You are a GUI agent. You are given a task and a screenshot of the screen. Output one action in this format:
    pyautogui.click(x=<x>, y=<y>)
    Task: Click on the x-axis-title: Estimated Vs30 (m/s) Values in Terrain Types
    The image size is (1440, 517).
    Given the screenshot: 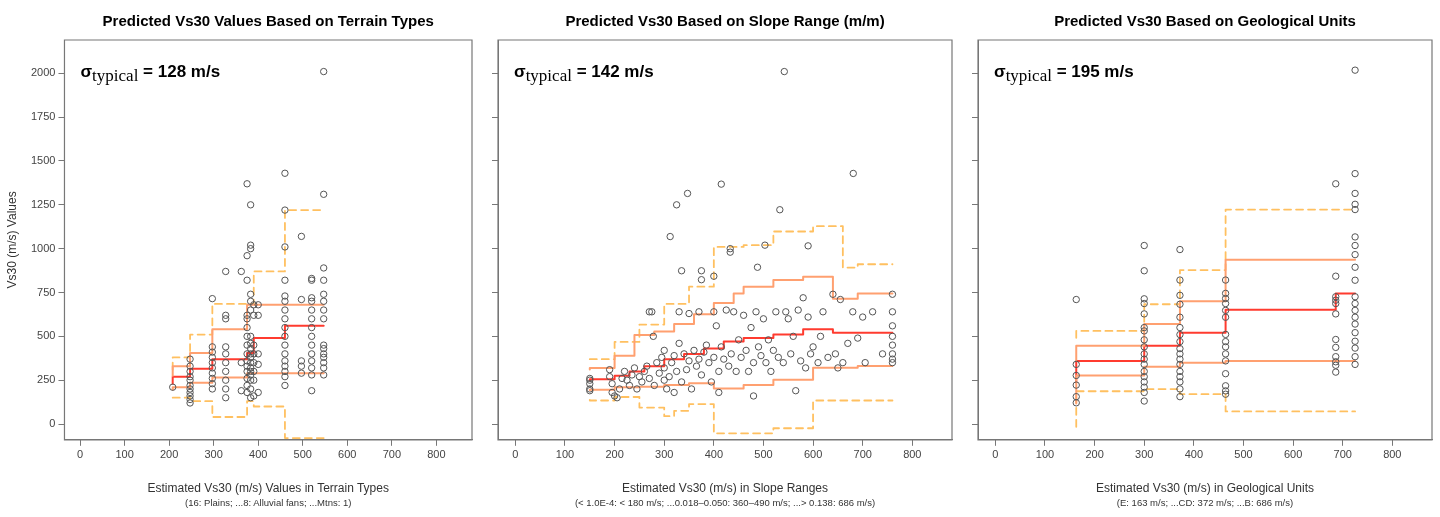 What is the action you would take?
    pyautogui.click(x=268, y=487)
    